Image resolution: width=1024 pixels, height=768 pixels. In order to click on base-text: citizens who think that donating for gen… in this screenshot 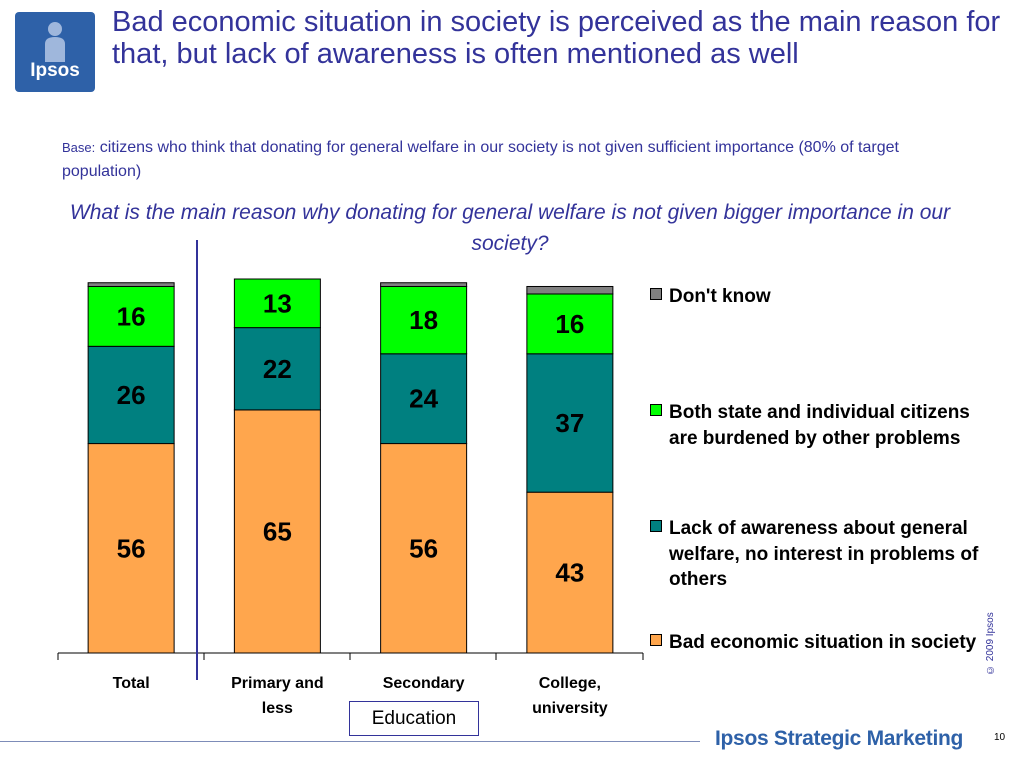, I will do `click(480, 159)`.